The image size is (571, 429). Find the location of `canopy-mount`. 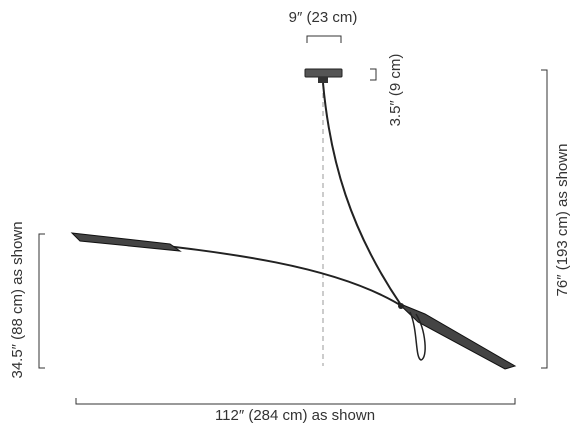

canopy-mount is located at coordinates (323, 80).